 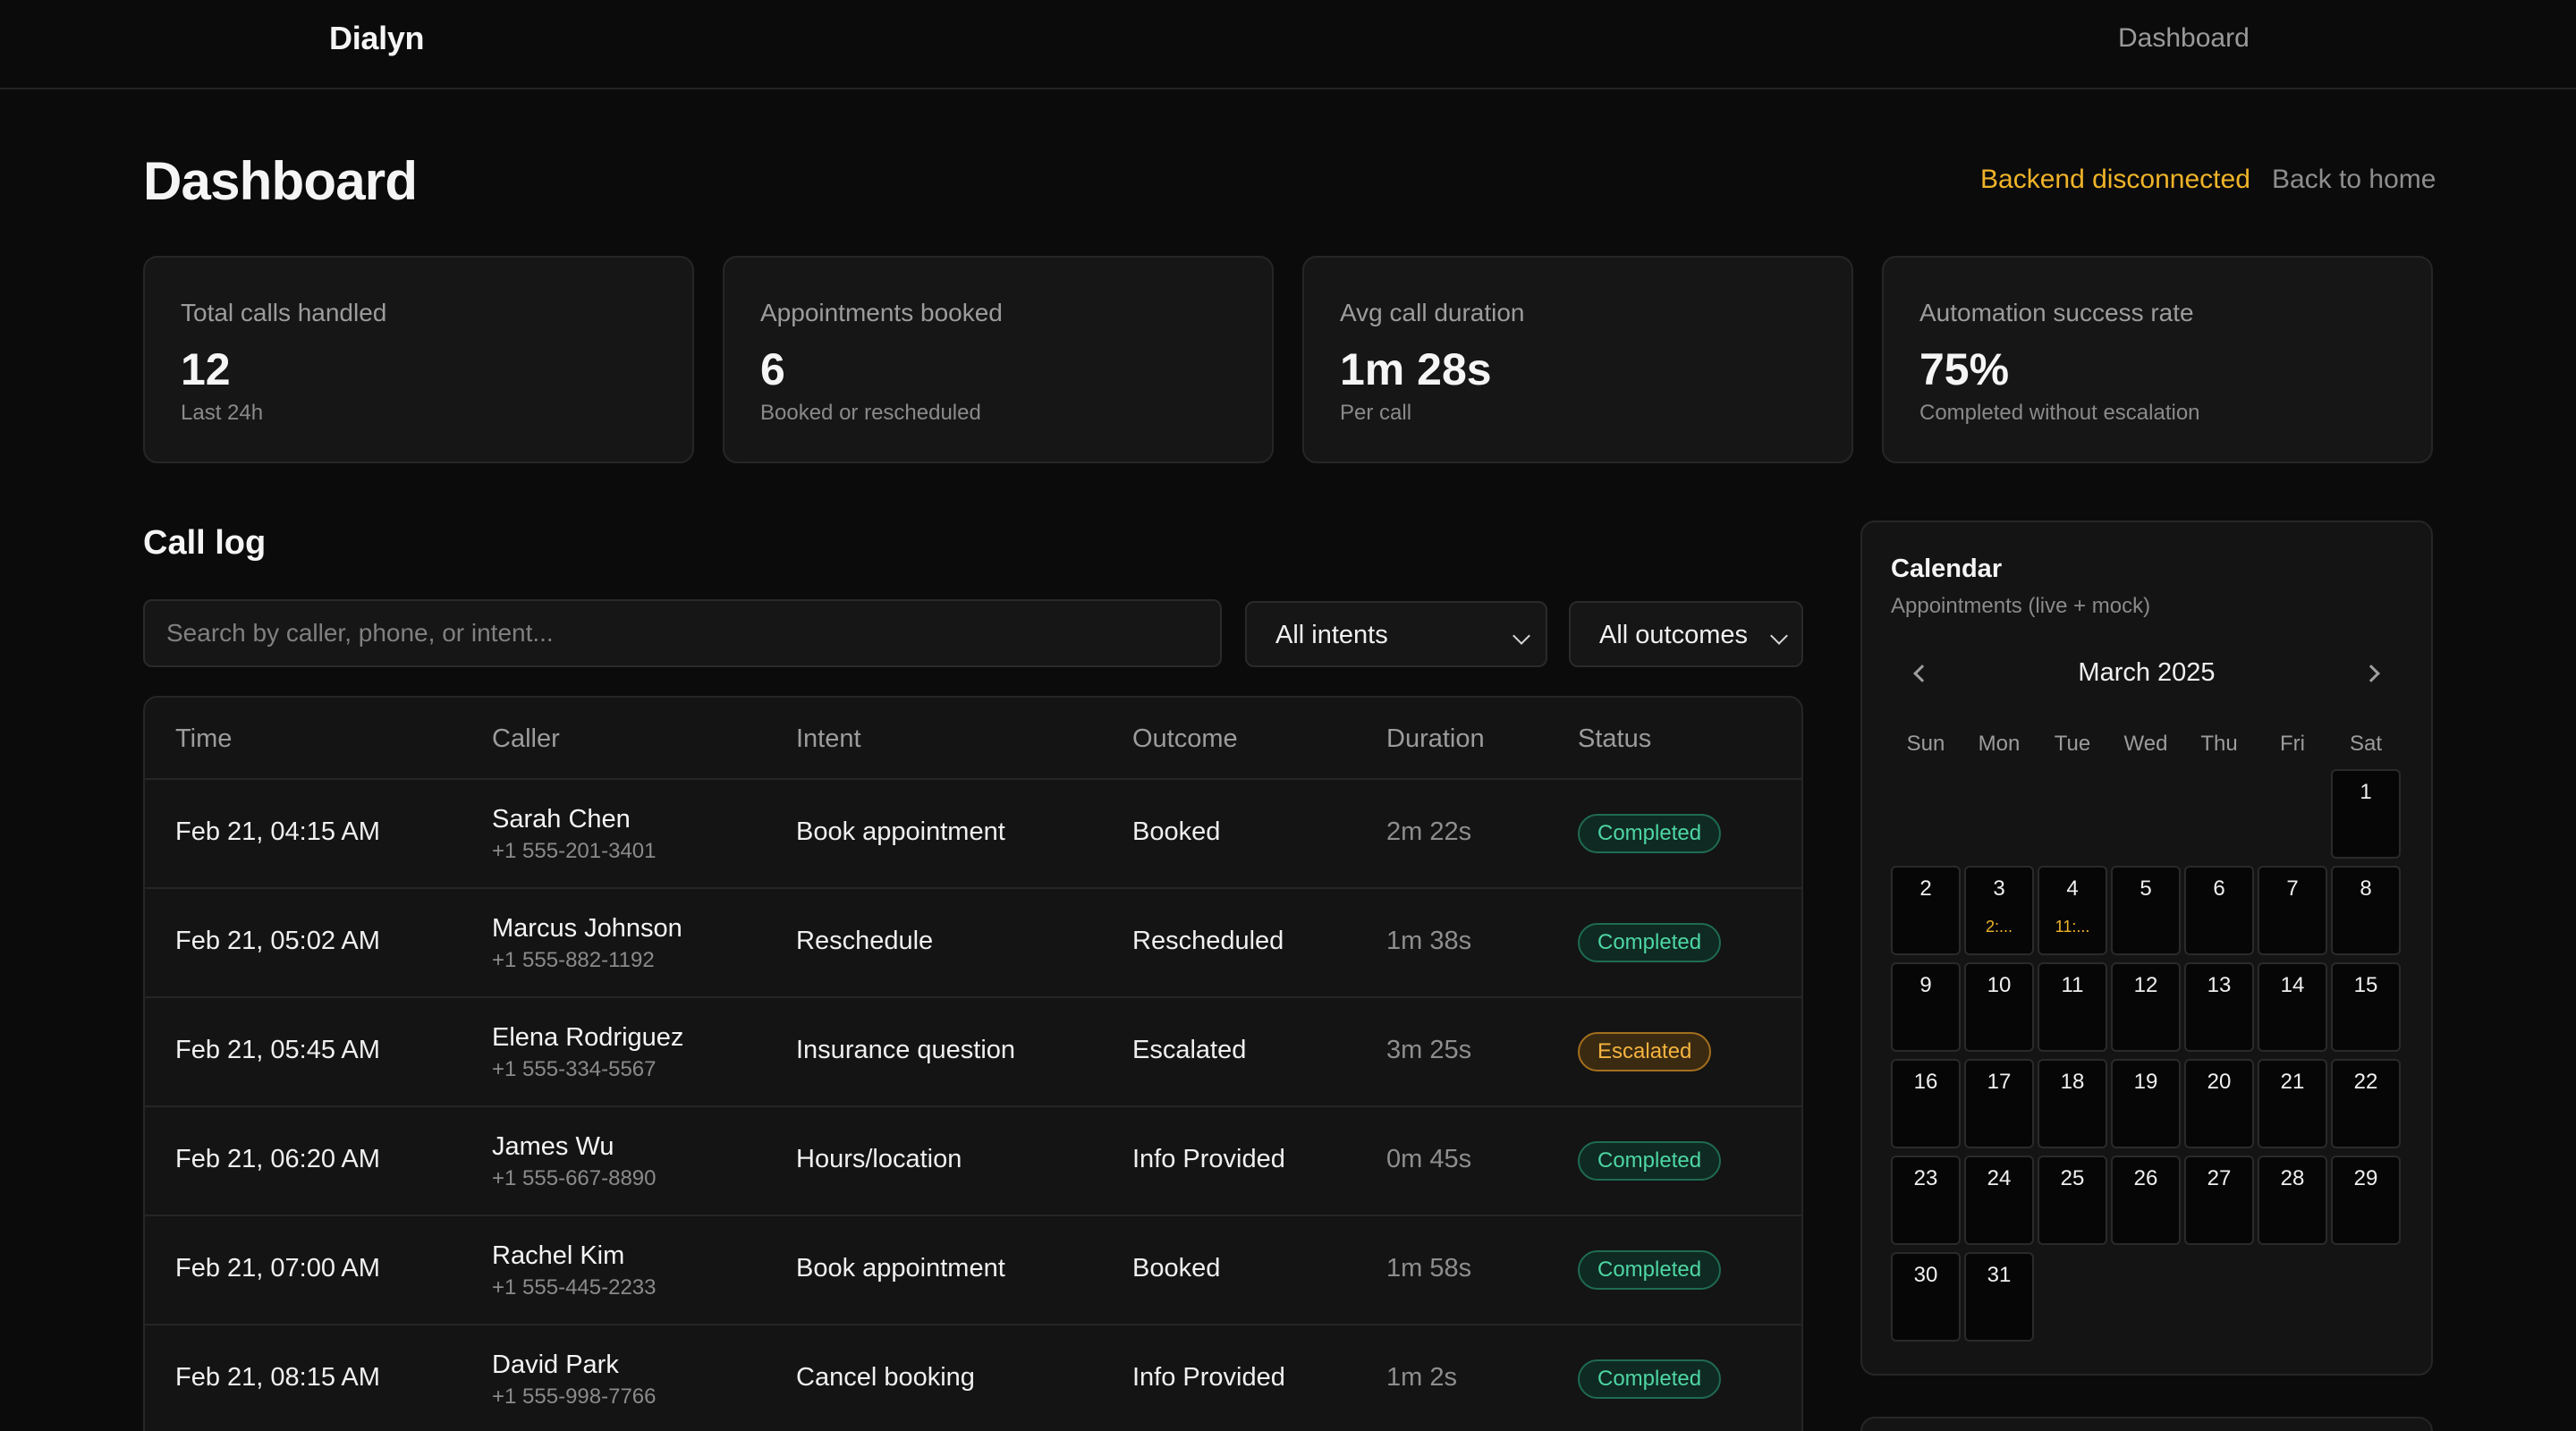 What do you see at coordinates (2292, 911) in the screenshot?
I see `calendar-day: 7` at bounding box center [2292, 911].